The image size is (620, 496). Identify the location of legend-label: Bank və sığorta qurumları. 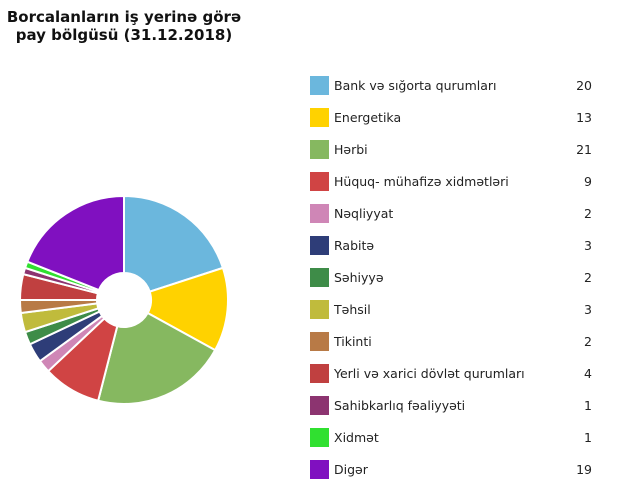
(415, 85).